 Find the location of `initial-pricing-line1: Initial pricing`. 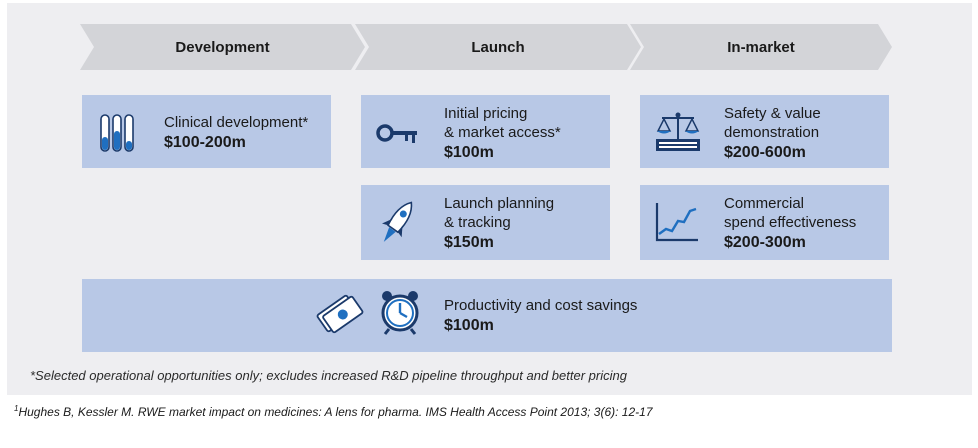

initial-pricing-line1: Initial pricing is located at coordinates (486, 113).